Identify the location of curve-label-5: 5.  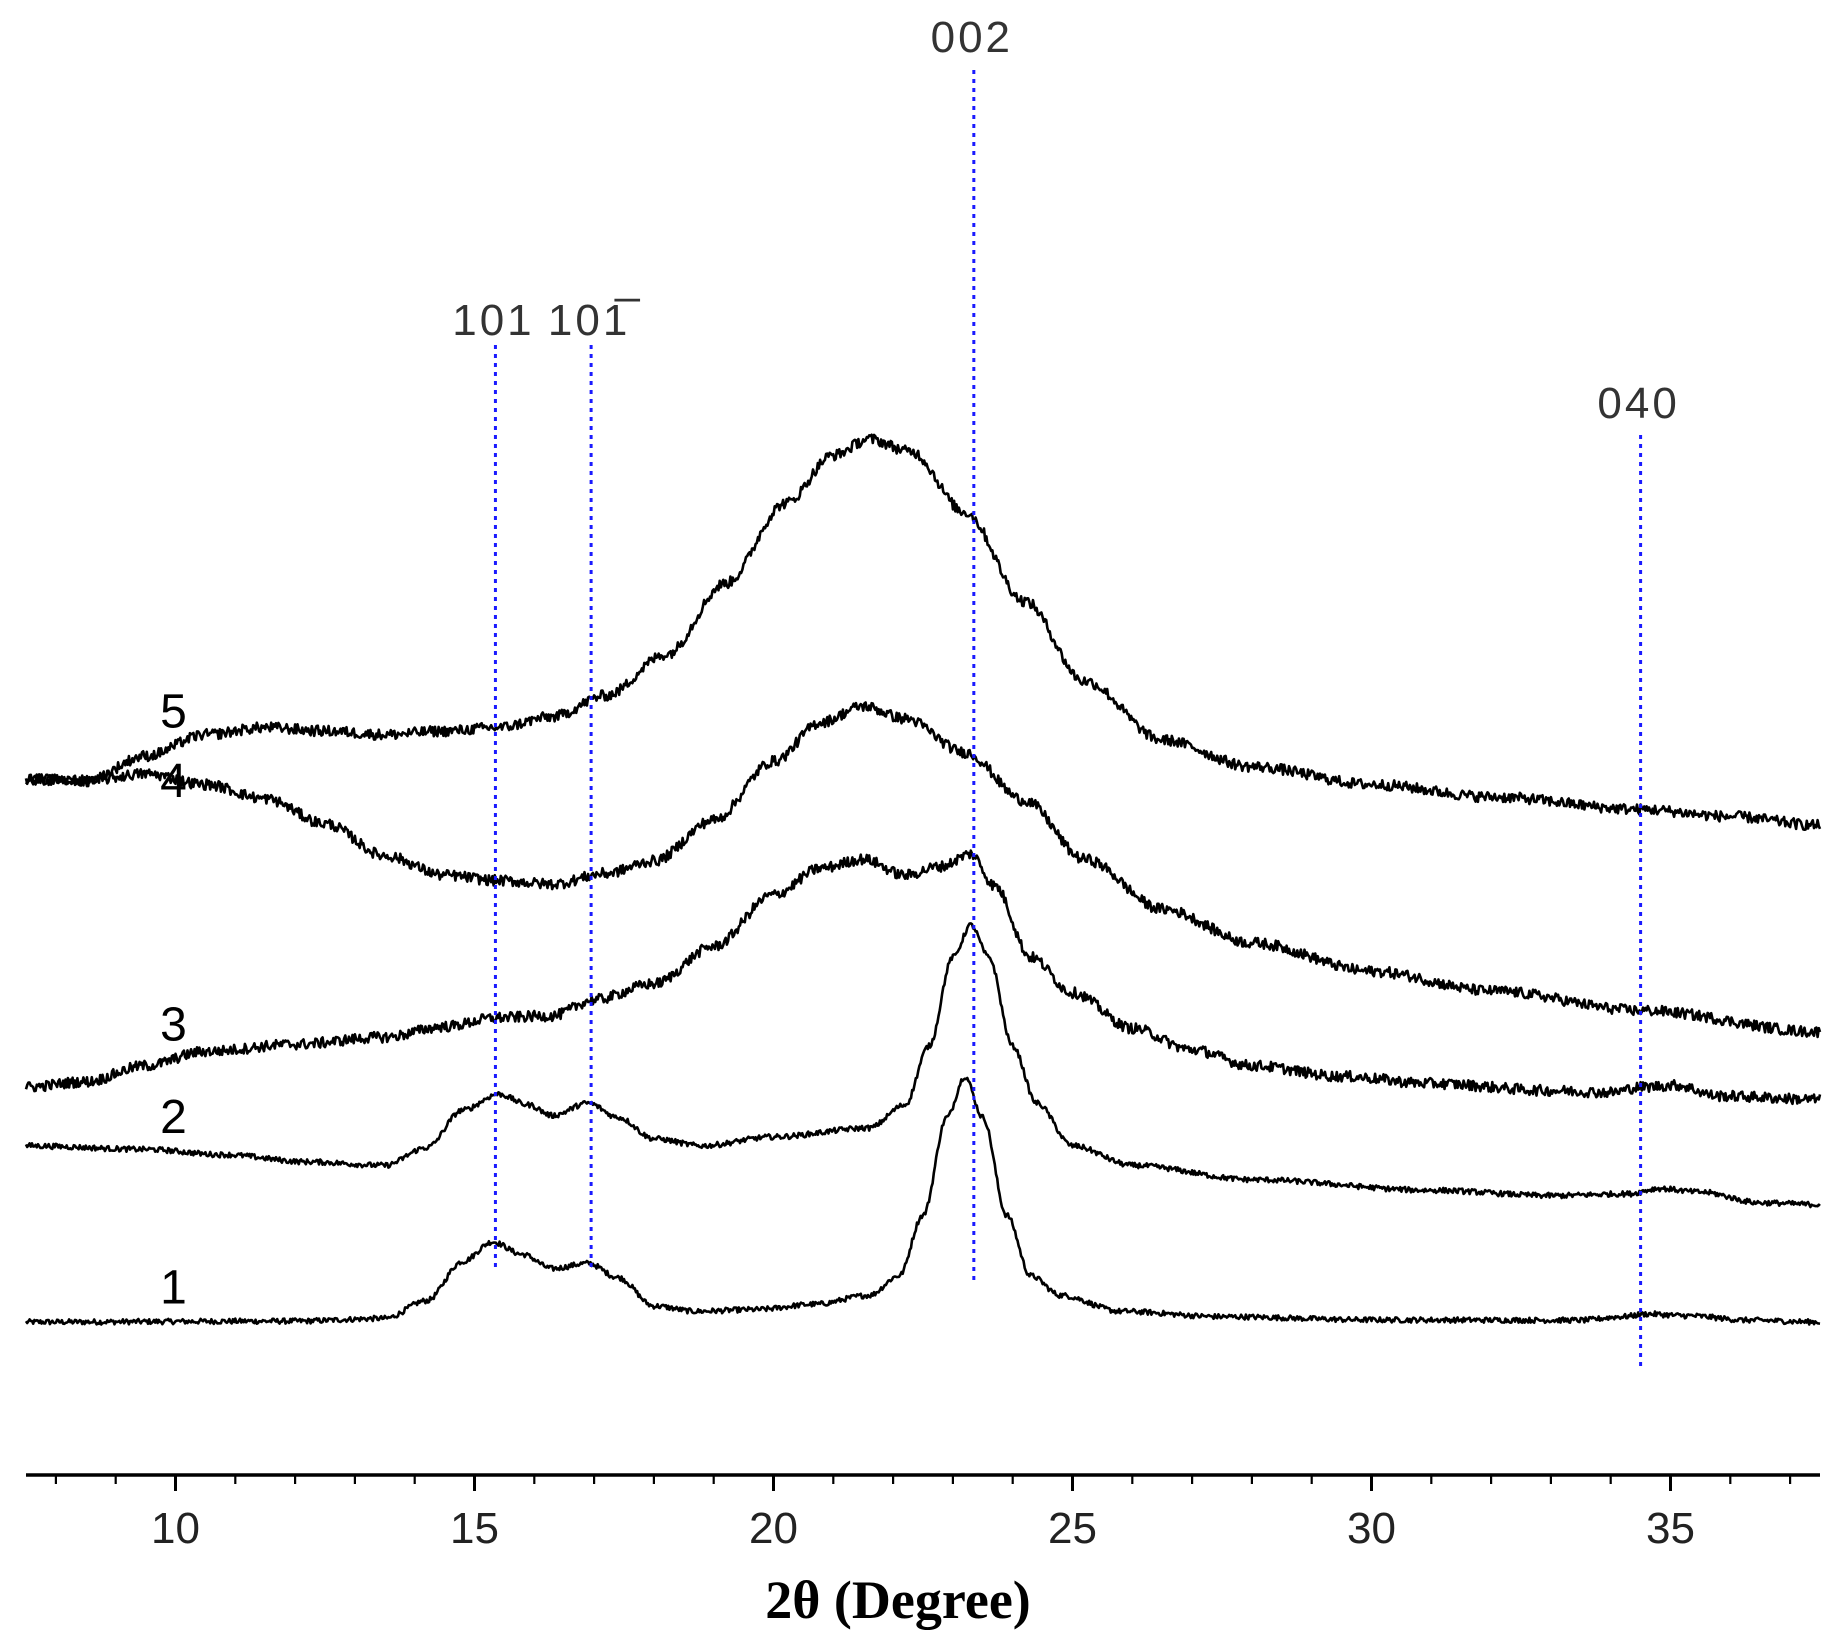
(173, 711).